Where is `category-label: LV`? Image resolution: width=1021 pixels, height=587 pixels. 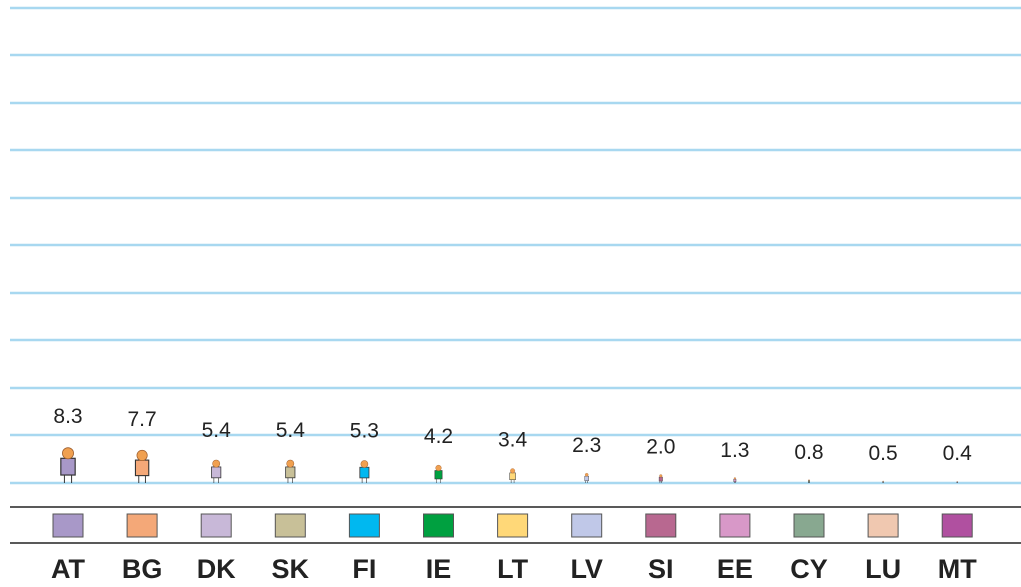 category-label: LV is located at coordinates (586, 569).